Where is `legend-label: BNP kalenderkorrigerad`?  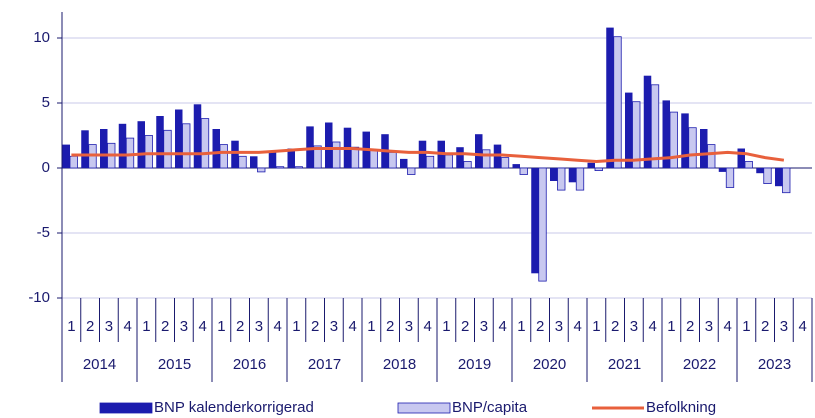 legend-label: BNP kalenderkorrigerad is located at coordinates (234, 407).